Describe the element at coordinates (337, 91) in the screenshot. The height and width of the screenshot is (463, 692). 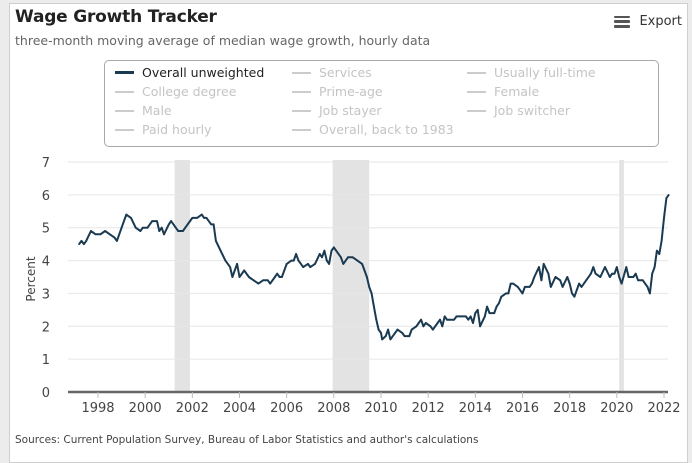
I see `legend-item: Prime-age` at that location.